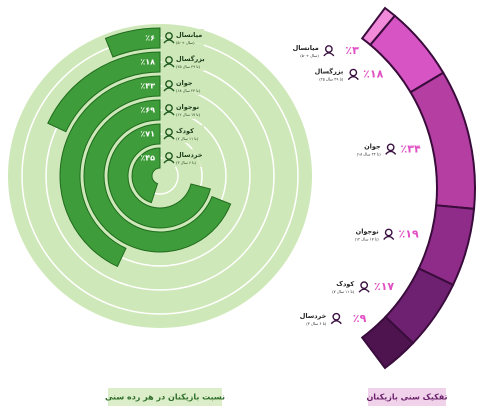 The image size is (480, 412). Describe the element at coordinates (150, 38) in the screenshot. I see `value-label: ٪۶` at that location.